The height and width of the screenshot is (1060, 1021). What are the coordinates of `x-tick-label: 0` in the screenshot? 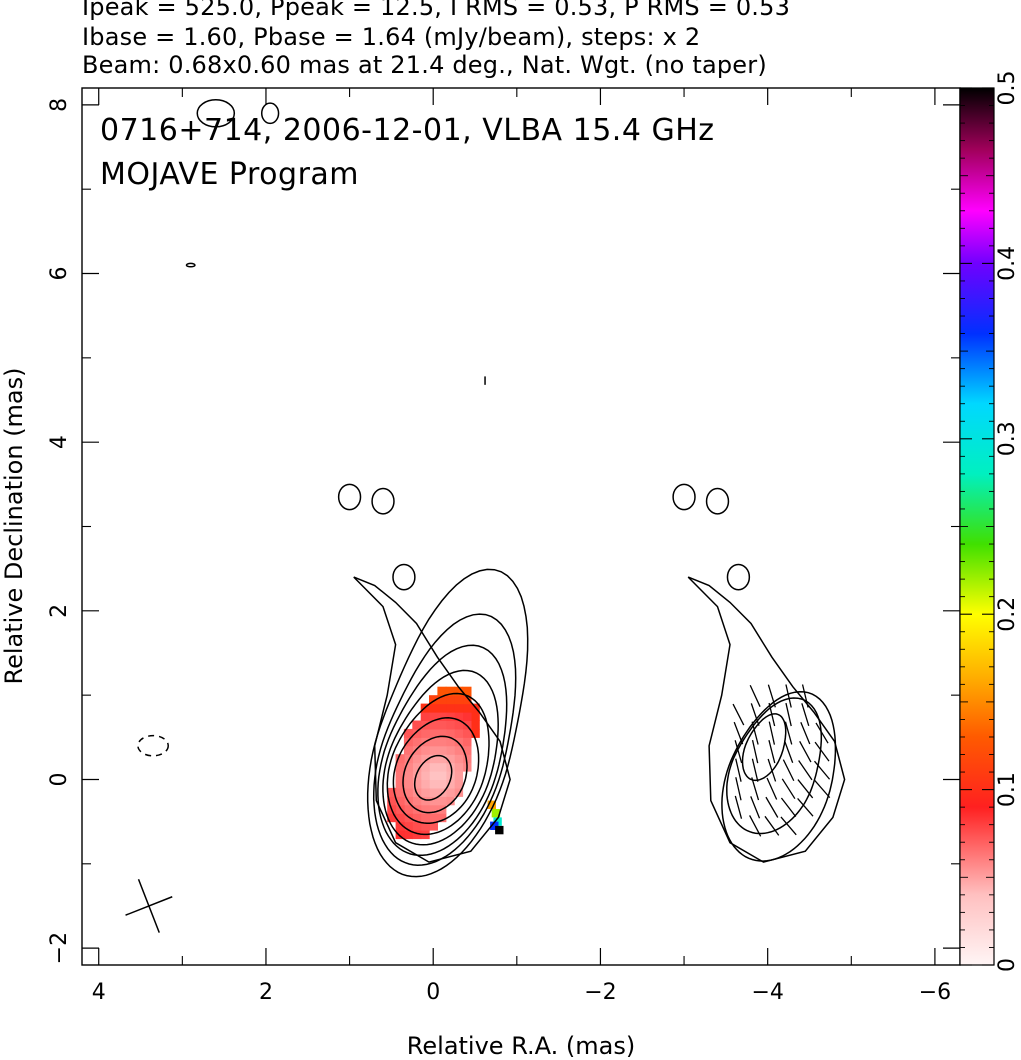 It's located at (433, 992).